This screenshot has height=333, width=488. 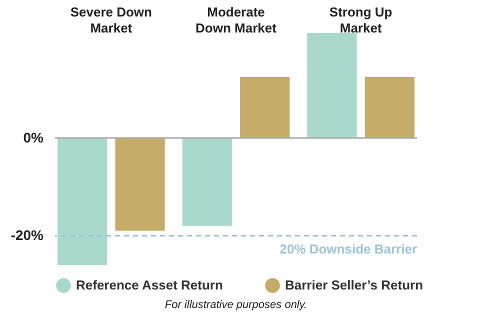 What do you see at coordinates (360, 20) in the screenshot?
I see `x-tick-label: Strong Up Market` at bounding box center [360, 20].